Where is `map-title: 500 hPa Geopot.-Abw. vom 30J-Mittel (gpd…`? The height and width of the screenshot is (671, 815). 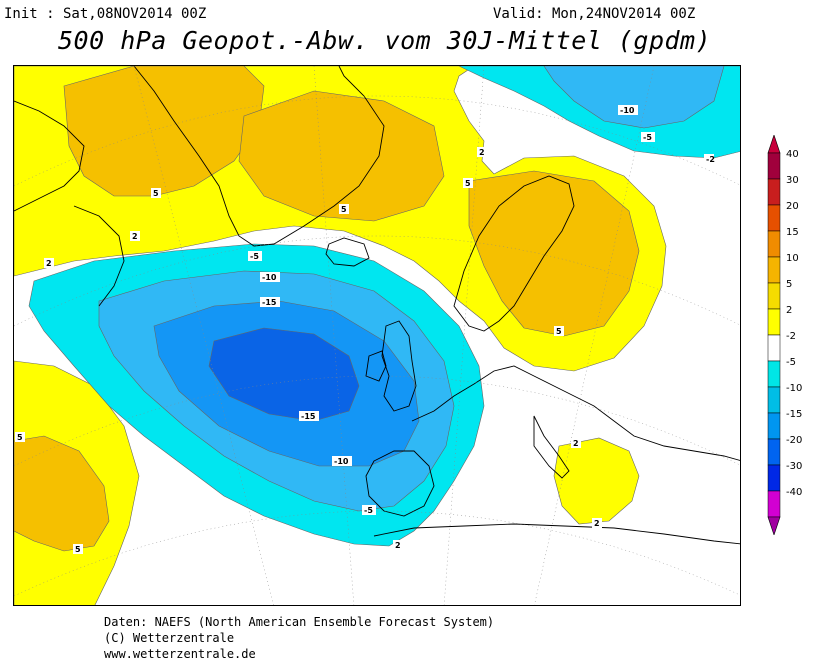
map-title: 500 hPa Geopot.-Abw. vom 30J-Mittel (gpd… is located at coordinates (385, 40).